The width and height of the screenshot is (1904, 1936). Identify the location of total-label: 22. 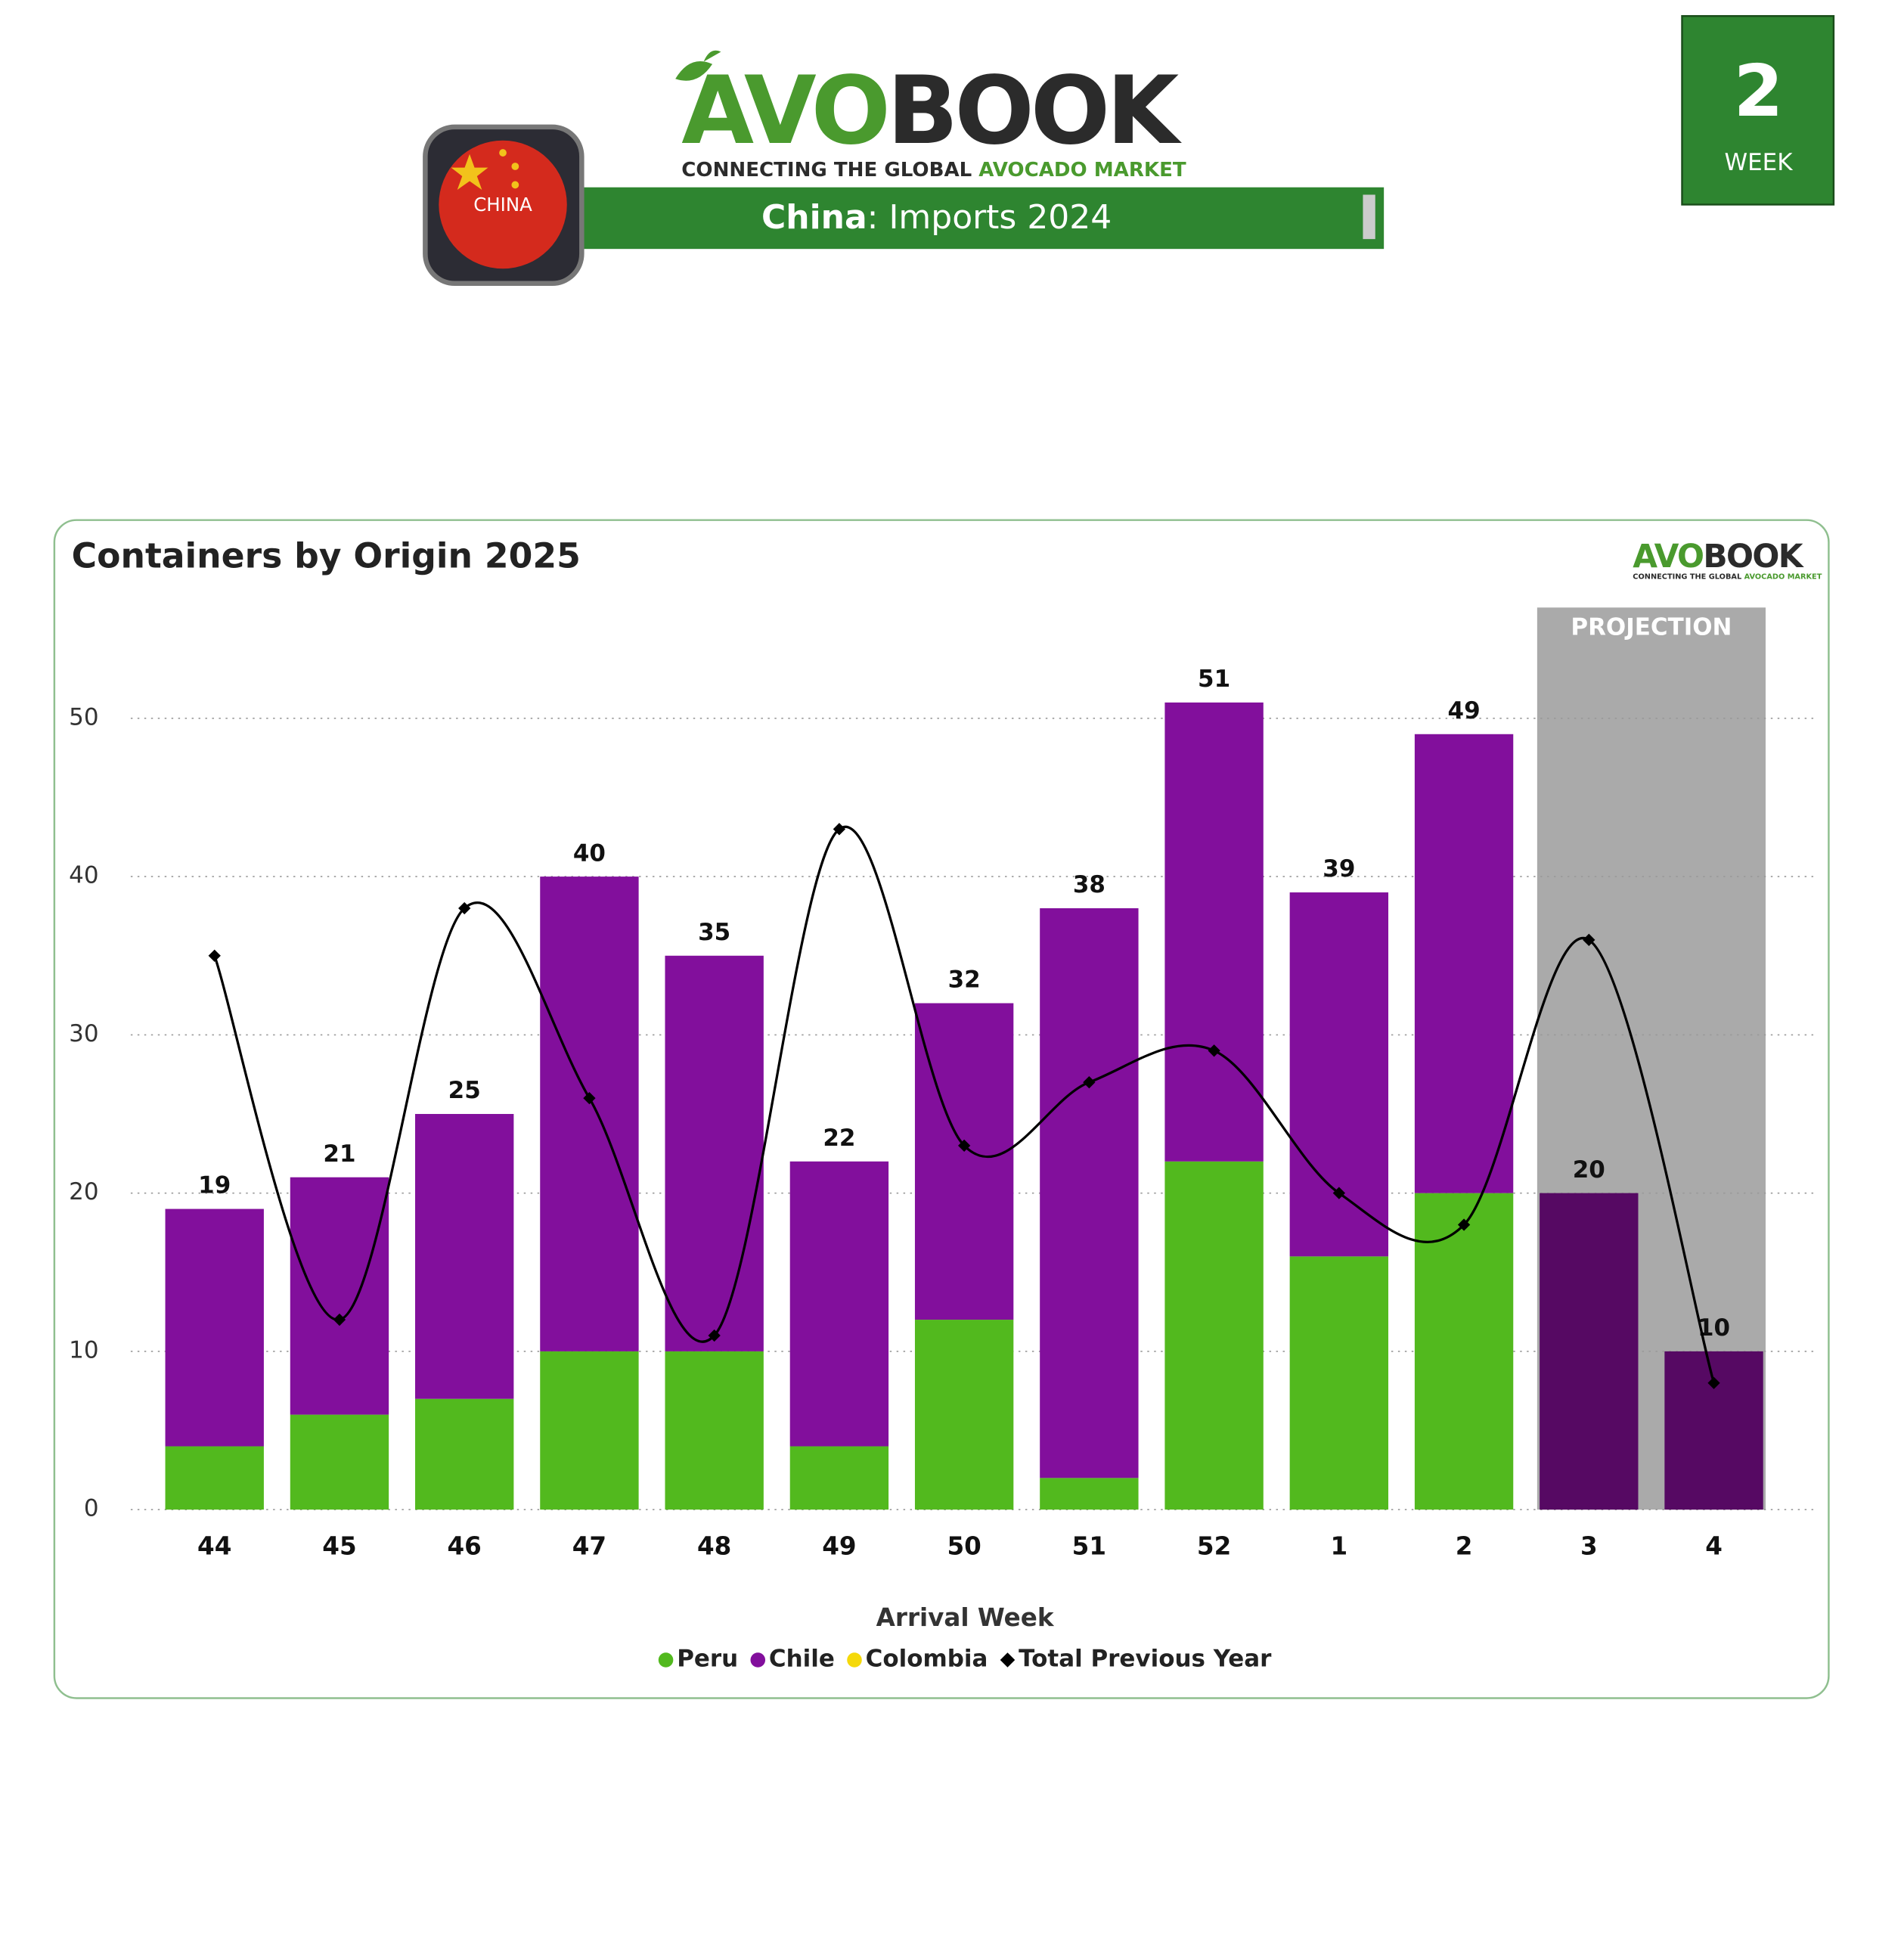
(839, 1138).